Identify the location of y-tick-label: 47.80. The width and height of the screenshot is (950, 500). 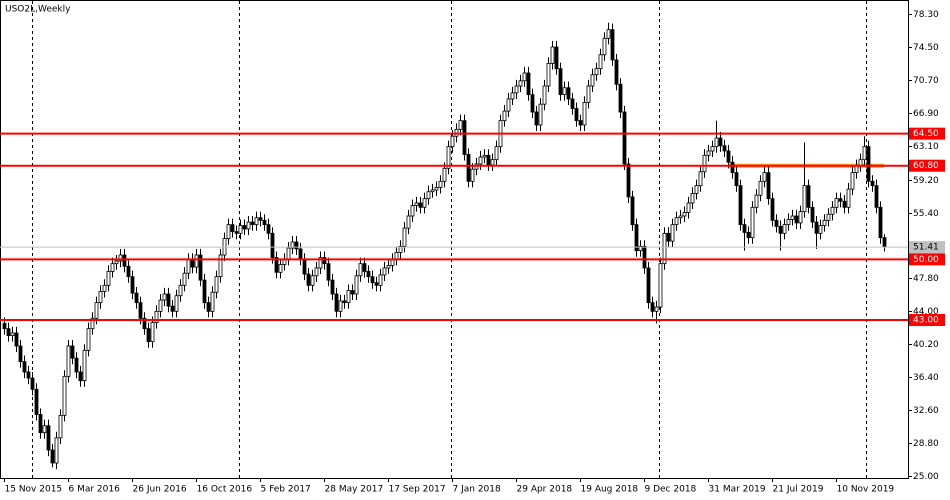
(926, 279).